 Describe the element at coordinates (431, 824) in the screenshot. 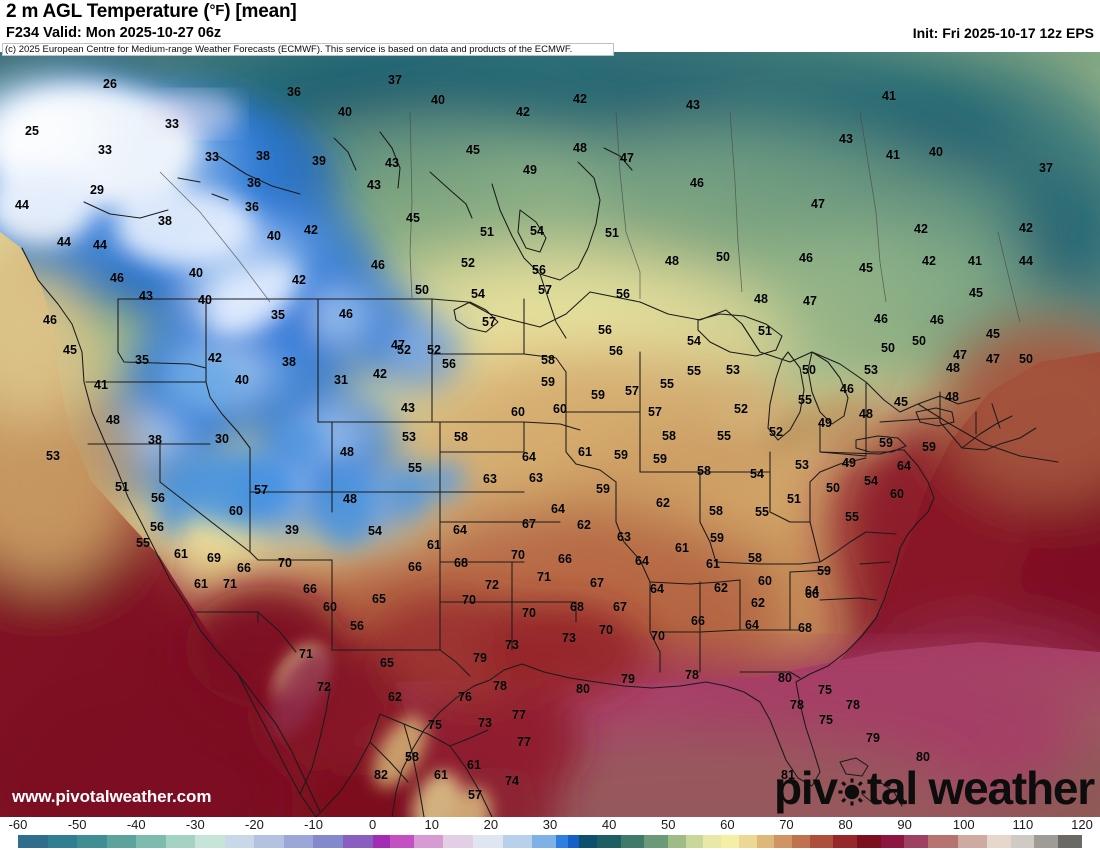

I see `colorbar-tick: 10` at that location.